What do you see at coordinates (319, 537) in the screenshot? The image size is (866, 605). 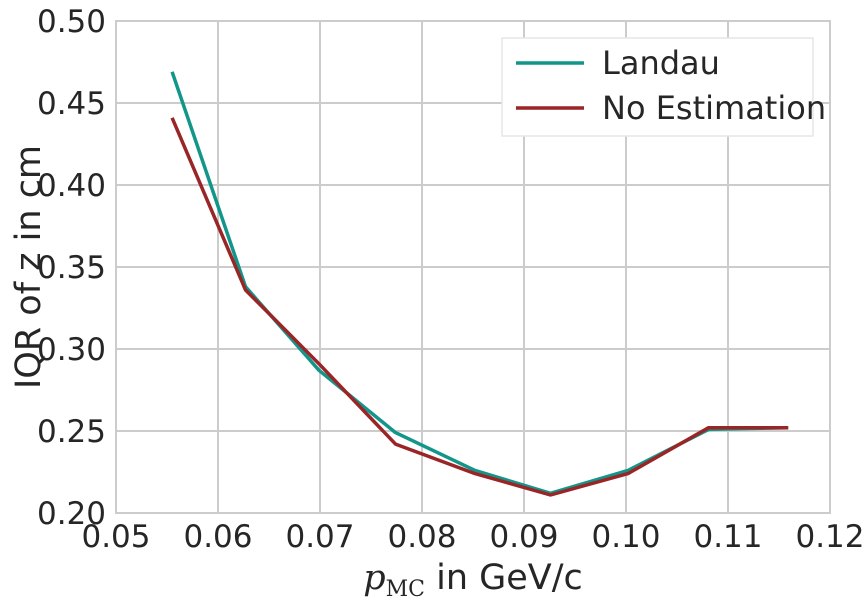 I see `x-tick-label: 0.07` at bounding box center [319, 537].